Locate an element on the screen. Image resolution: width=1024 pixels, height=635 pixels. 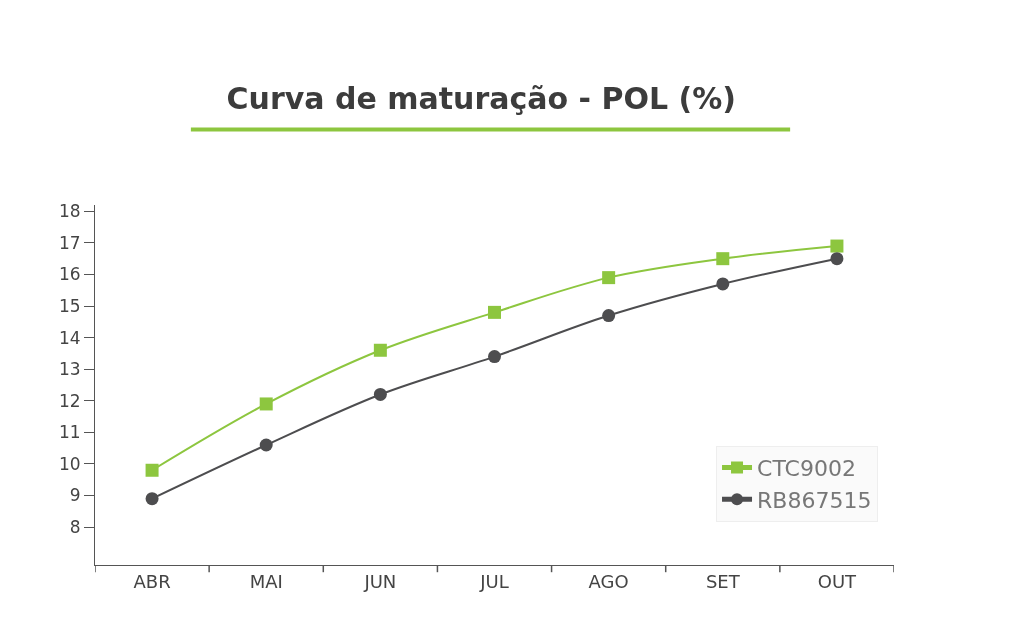
chart-title: Curva de maturação - POL (%) is located at coordinates (481, 98).